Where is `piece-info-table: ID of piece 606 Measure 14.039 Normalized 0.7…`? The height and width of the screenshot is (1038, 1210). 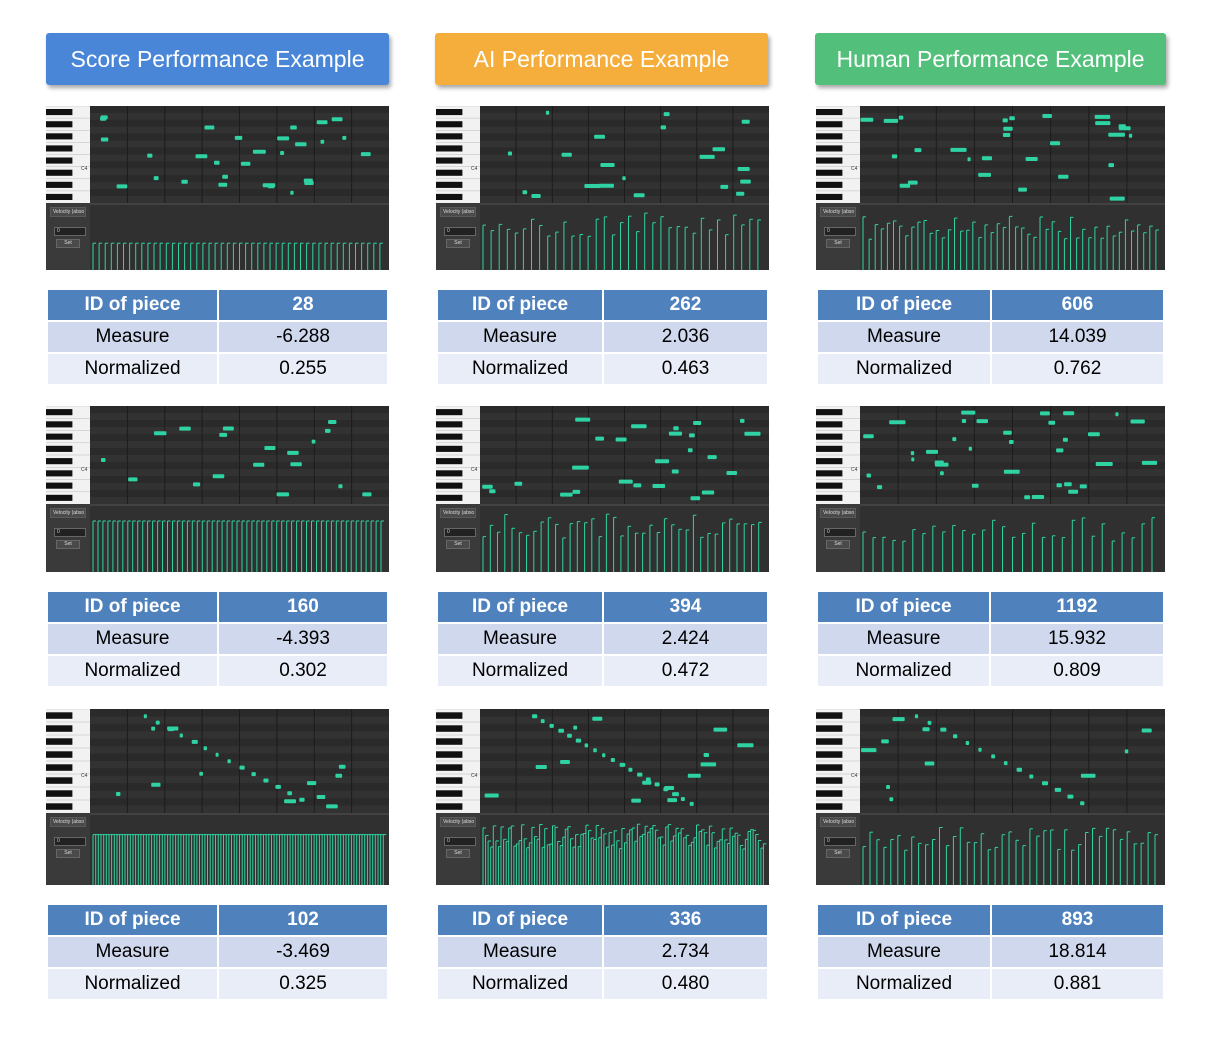
piece-info-table: ID of piece 606 Measure 14.039 Normalized 0.7… is located at coordinates (990, 337).